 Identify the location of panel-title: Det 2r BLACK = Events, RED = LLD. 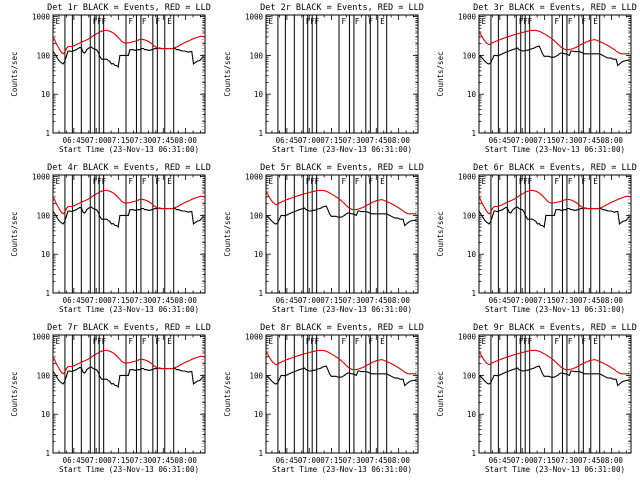
(342, 8).